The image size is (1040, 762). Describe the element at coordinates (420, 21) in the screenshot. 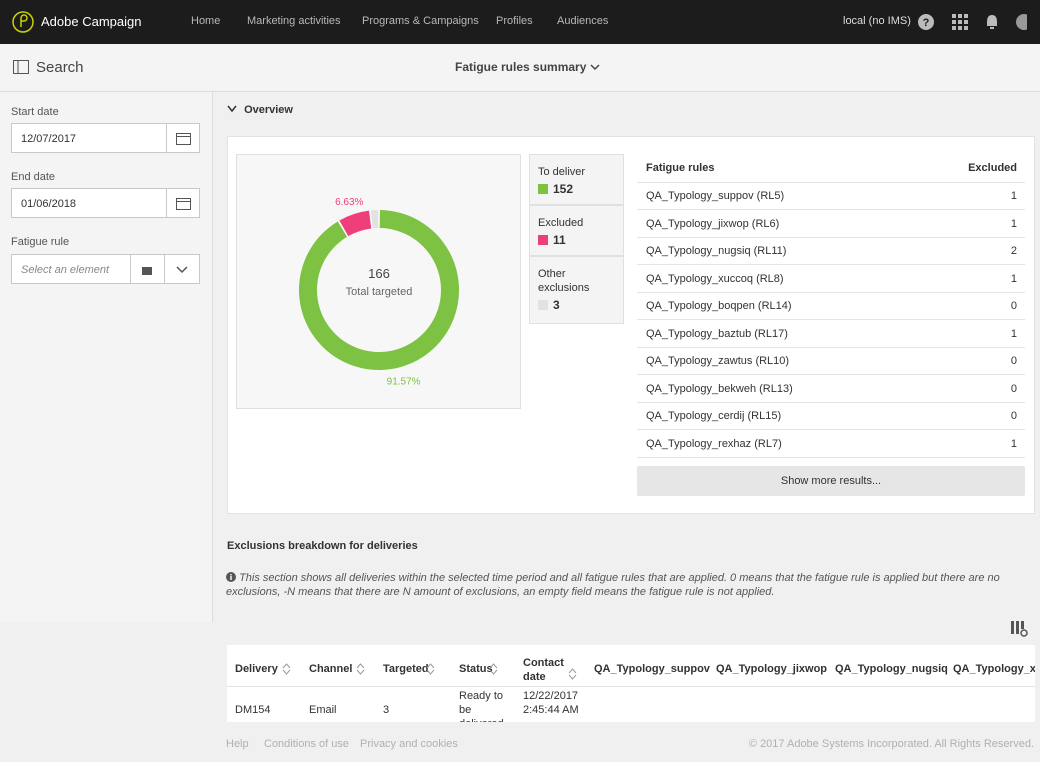

I see `nav-item: Programs & Campaigns` at that location.